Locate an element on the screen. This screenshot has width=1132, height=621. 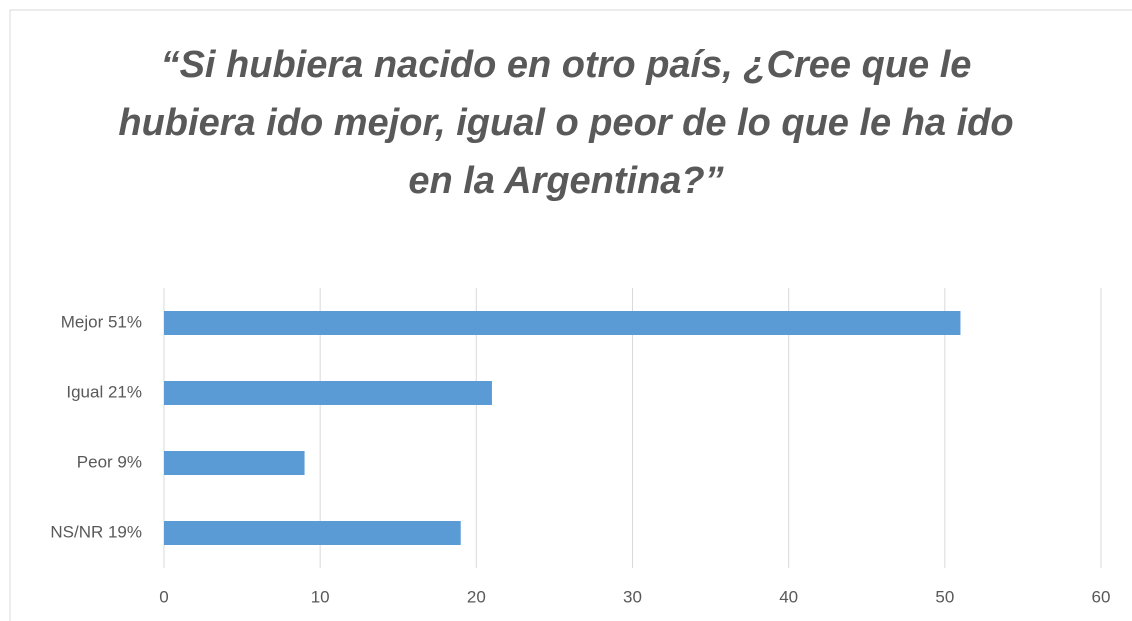
x-tick-label: 50 is located at coordinates (944, 596).